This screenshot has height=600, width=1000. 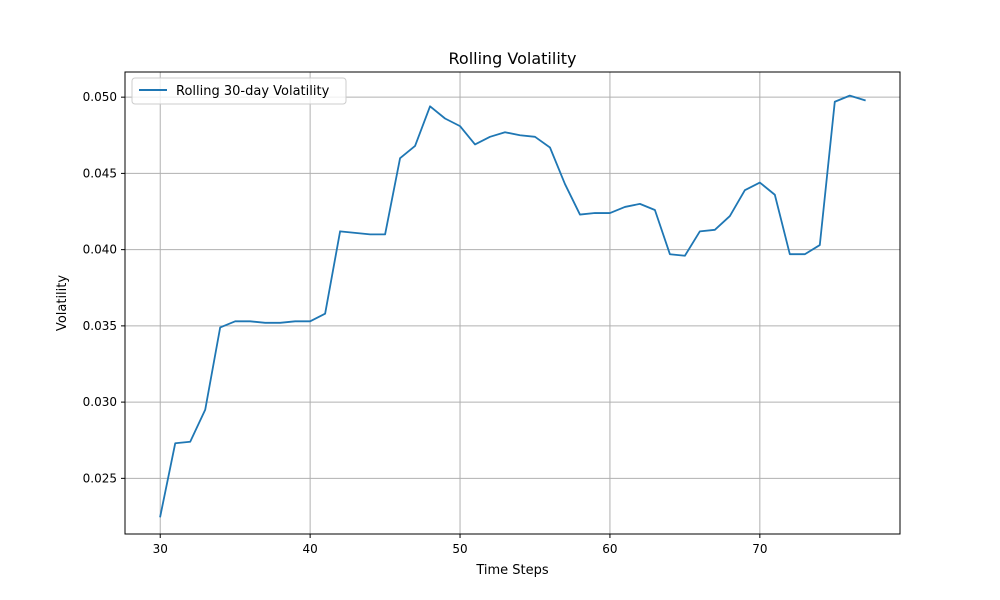 I want to click on chart-title: Rolling Volatility, so click(x=513, y=58).